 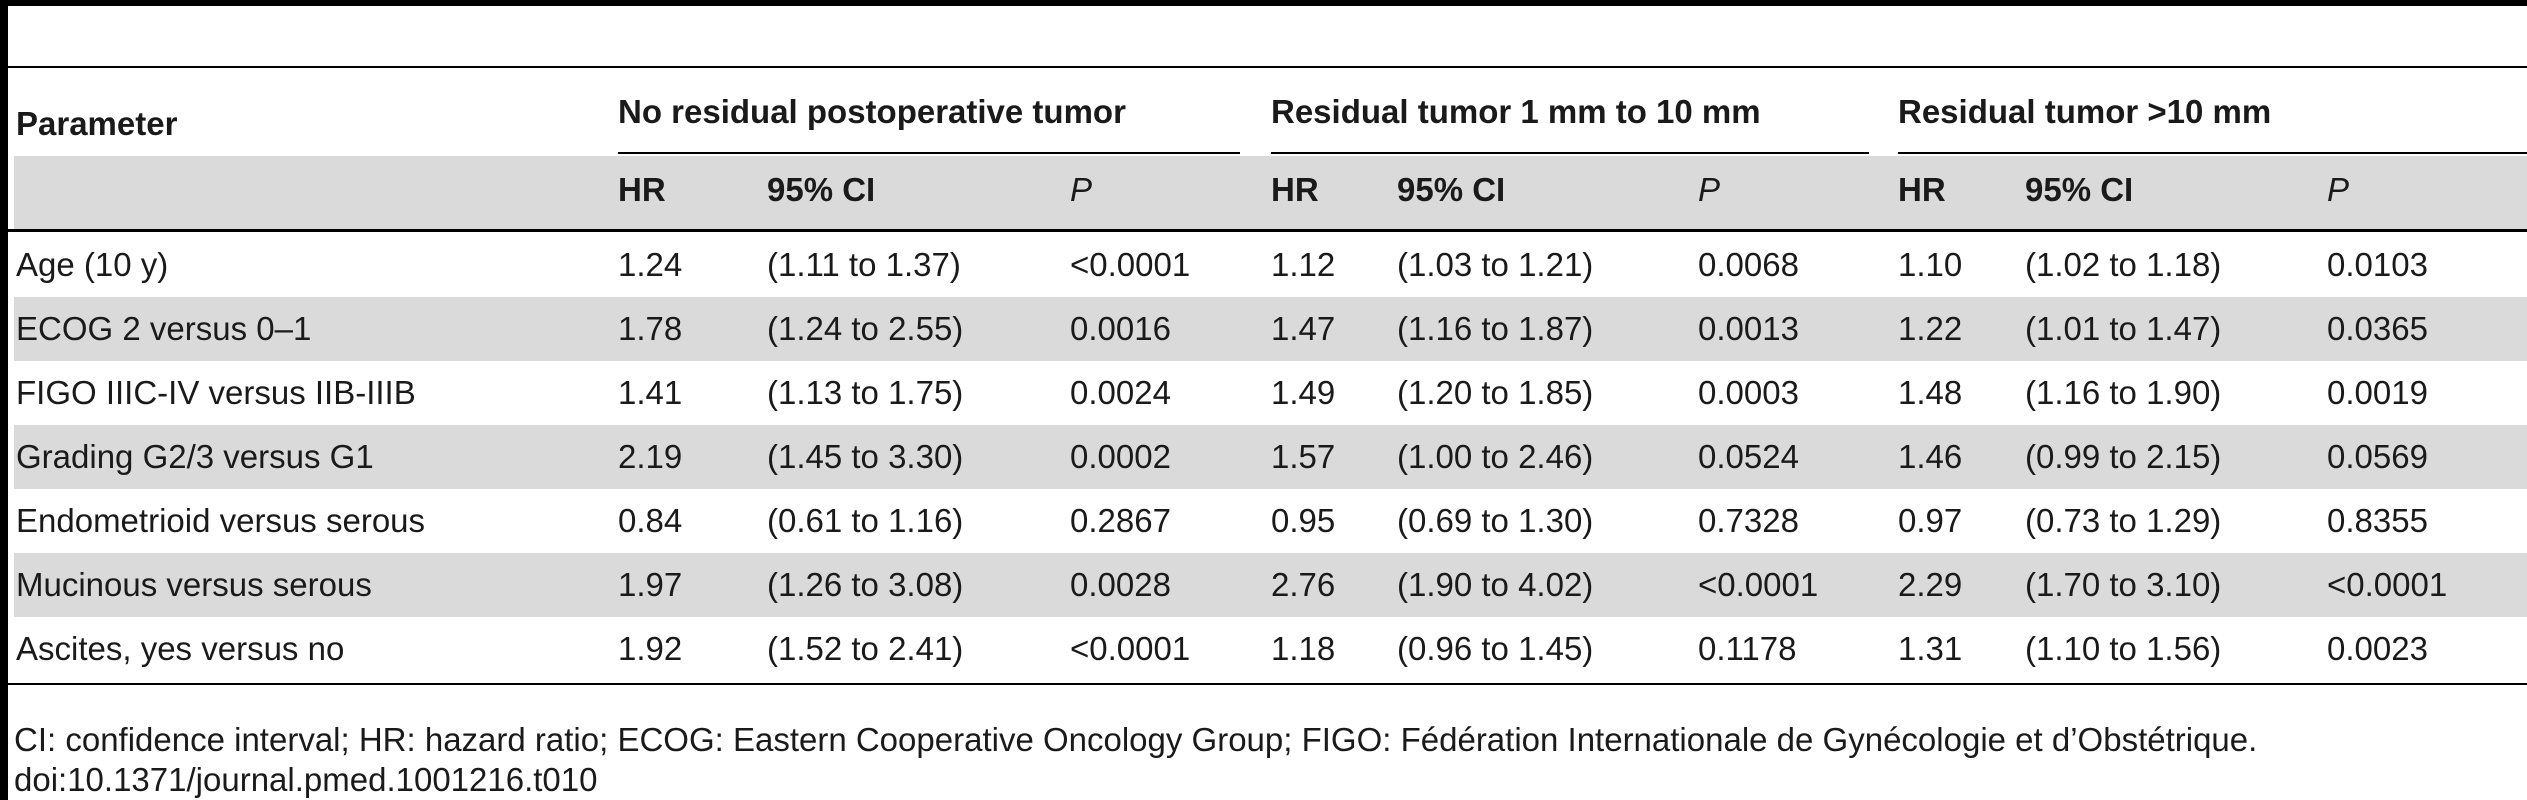 What do you see at coordinates (97, 123) in the screenshot?
I see `parameter-header: Parameter` at bounding box center [97, 123].